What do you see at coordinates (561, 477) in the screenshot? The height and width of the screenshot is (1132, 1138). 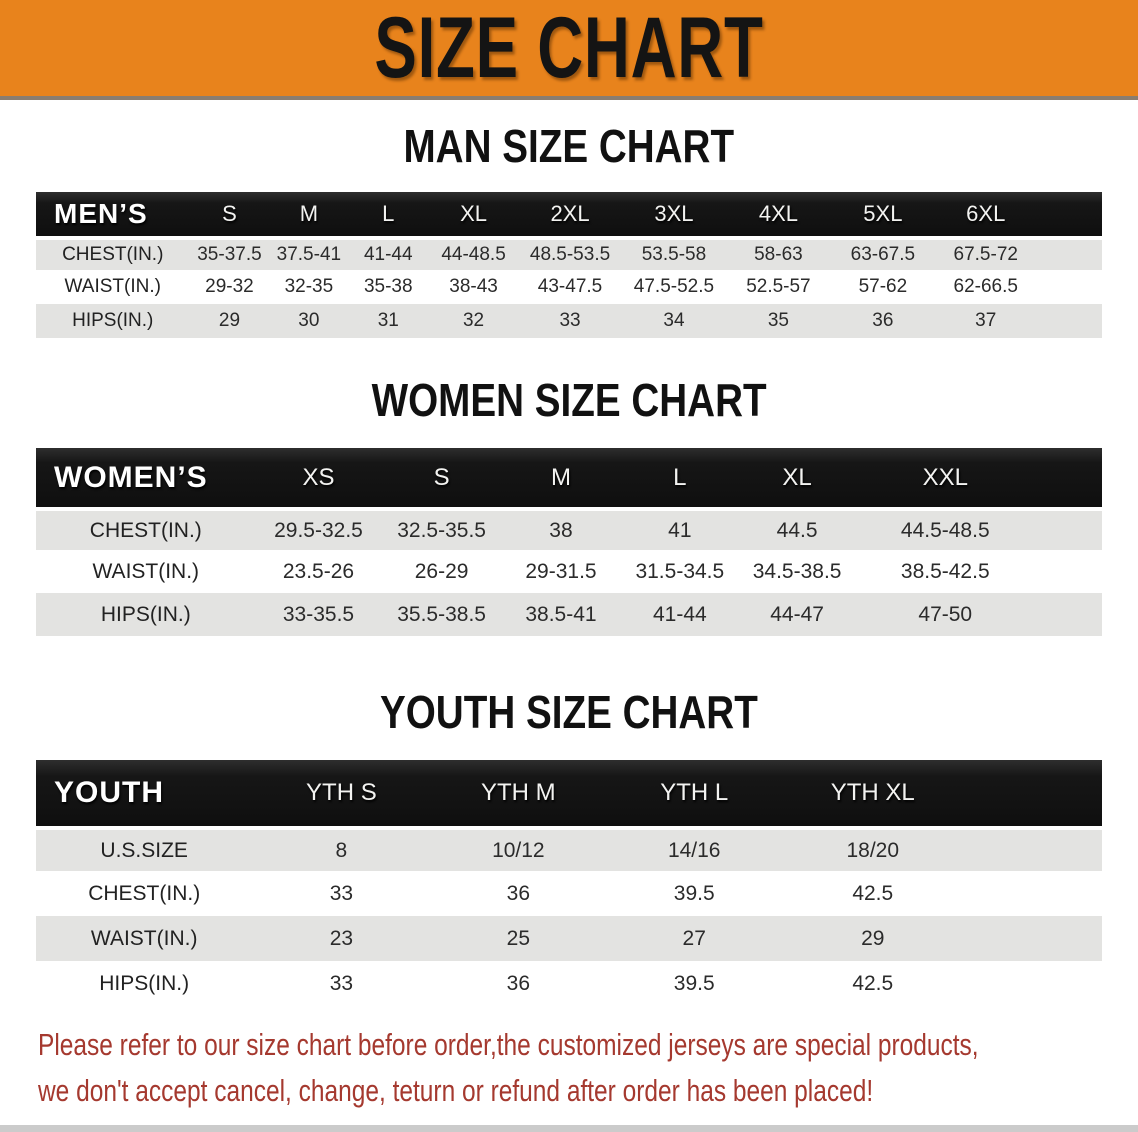 I see `size-column-header: M` at bounding box center [561, 477].